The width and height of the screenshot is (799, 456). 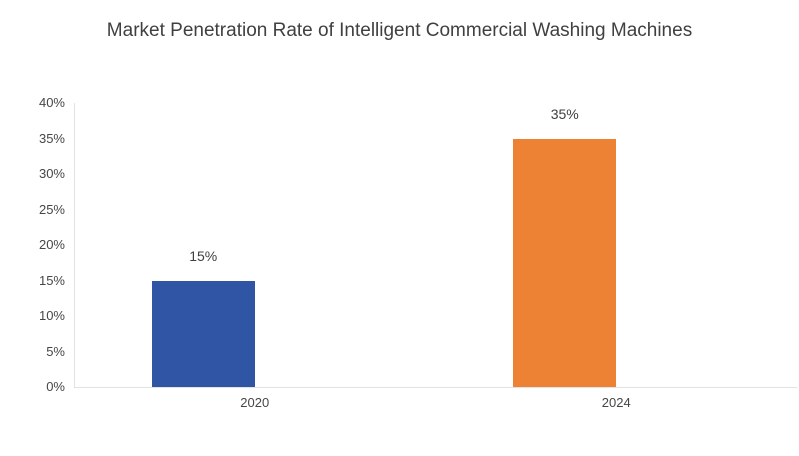 I want to click on bar-value-label: 35%, so click(x=564, y=113).